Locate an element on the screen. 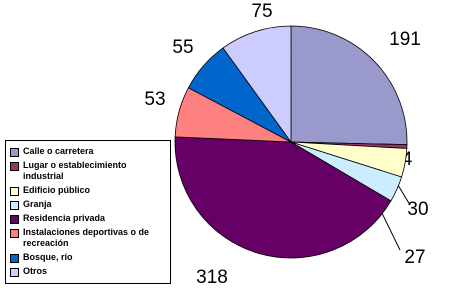 The width and height of the screenshot is (450, 296). legend-item: Instalaciones deportivas o de recreación is located at coordinates (88, 238).